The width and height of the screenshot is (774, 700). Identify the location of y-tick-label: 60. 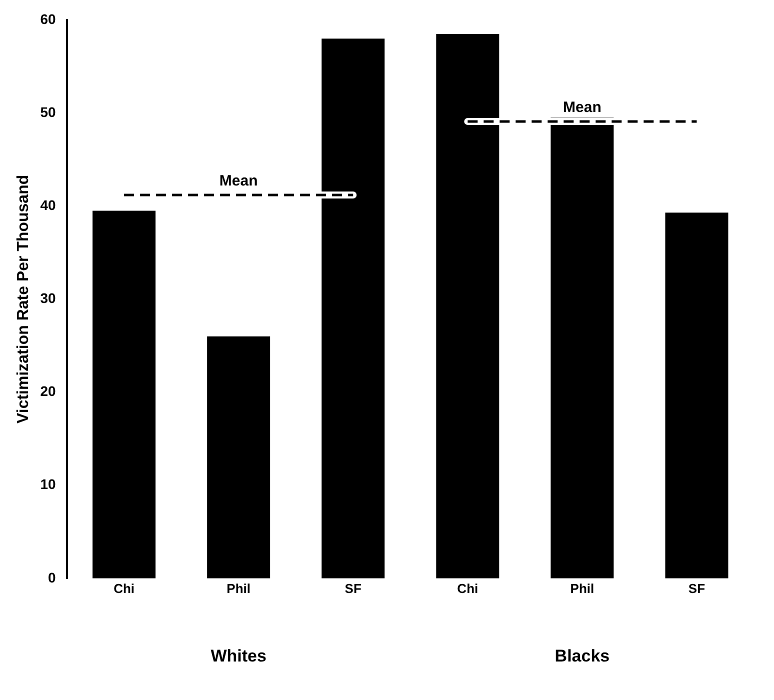
(48, 18).